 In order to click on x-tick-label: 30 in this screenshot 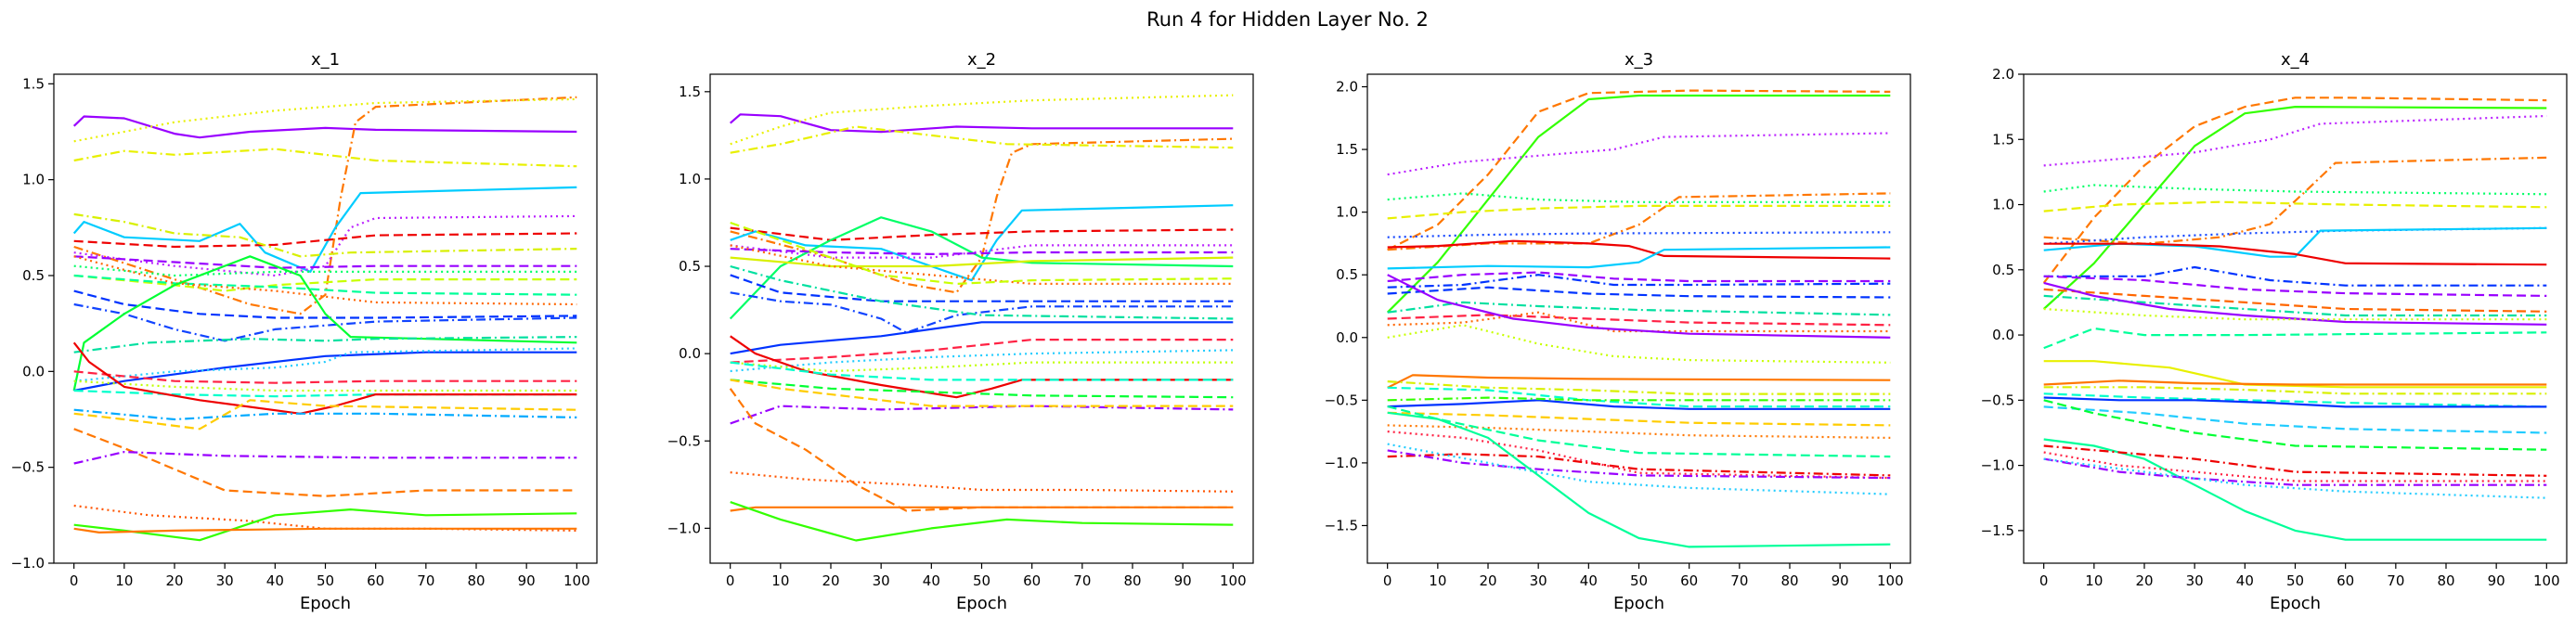, I will do `click(2195, 580)`.